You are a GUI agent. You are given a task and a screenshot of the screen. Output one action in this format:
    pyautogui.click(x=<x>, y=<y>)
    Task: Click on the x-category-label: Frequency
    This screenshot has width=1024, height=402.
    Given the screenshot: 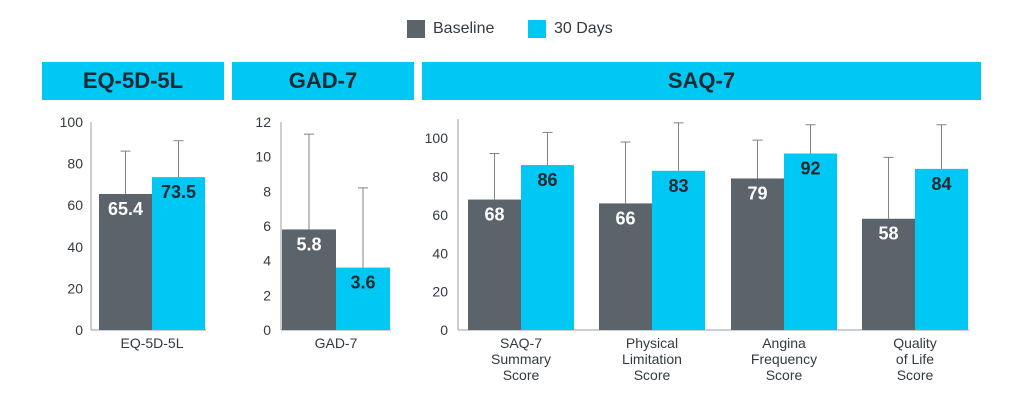 What is the action you would take?
    pyautogui.click(x=784, y=359)
    